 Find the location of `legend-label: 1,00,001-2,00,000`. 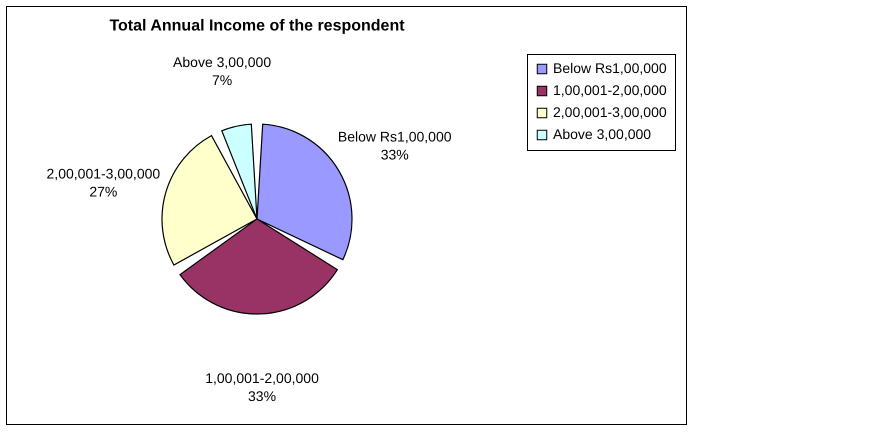

legend-label: 1,00,001-2,00,000 is located at coordinates (610, 90).